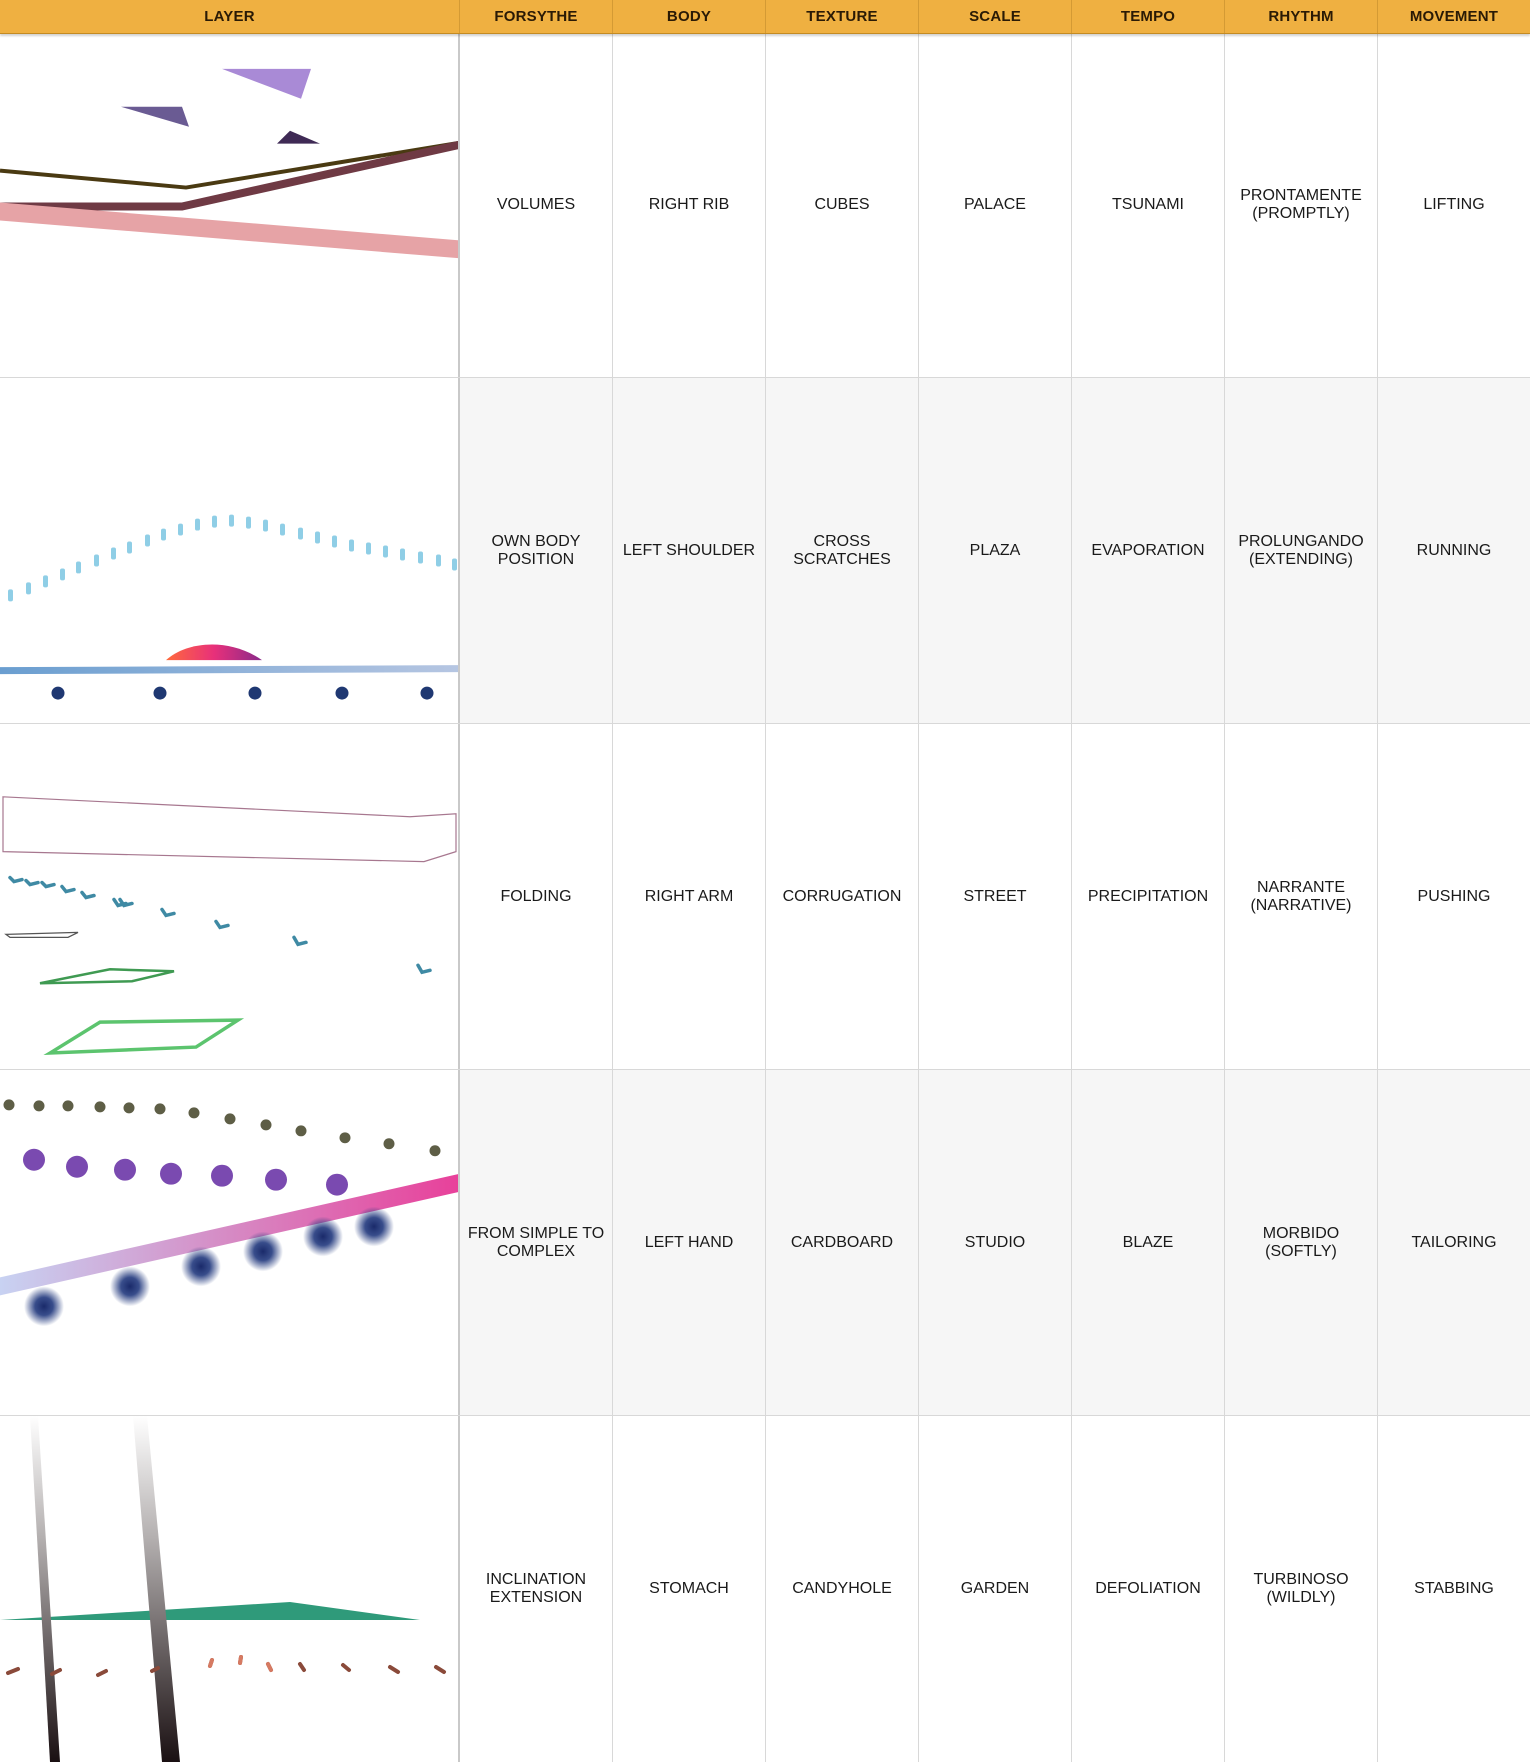  What do you see at coordinates (229, 163) in the screenshot?
I see `layer-1-artwork` at bounding box center [229, 163].